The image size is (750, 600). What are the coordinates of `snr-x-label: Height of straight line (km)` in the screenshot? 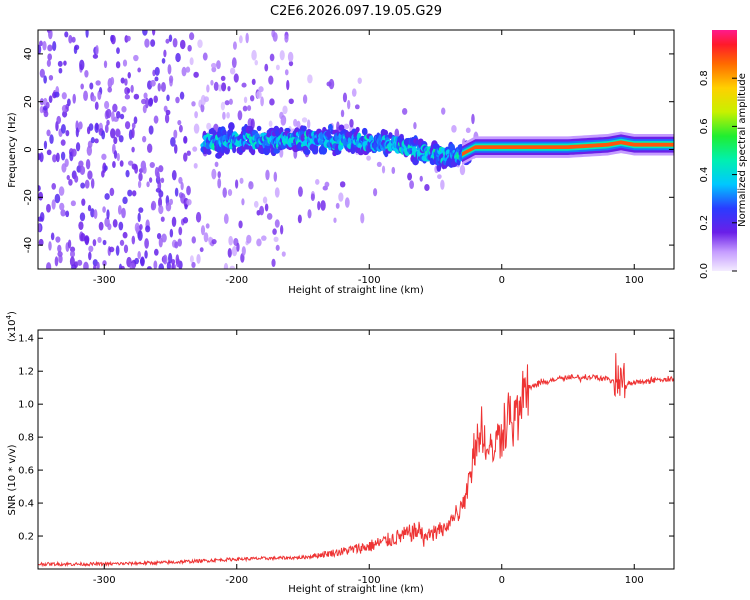 It's located at (356, 589).